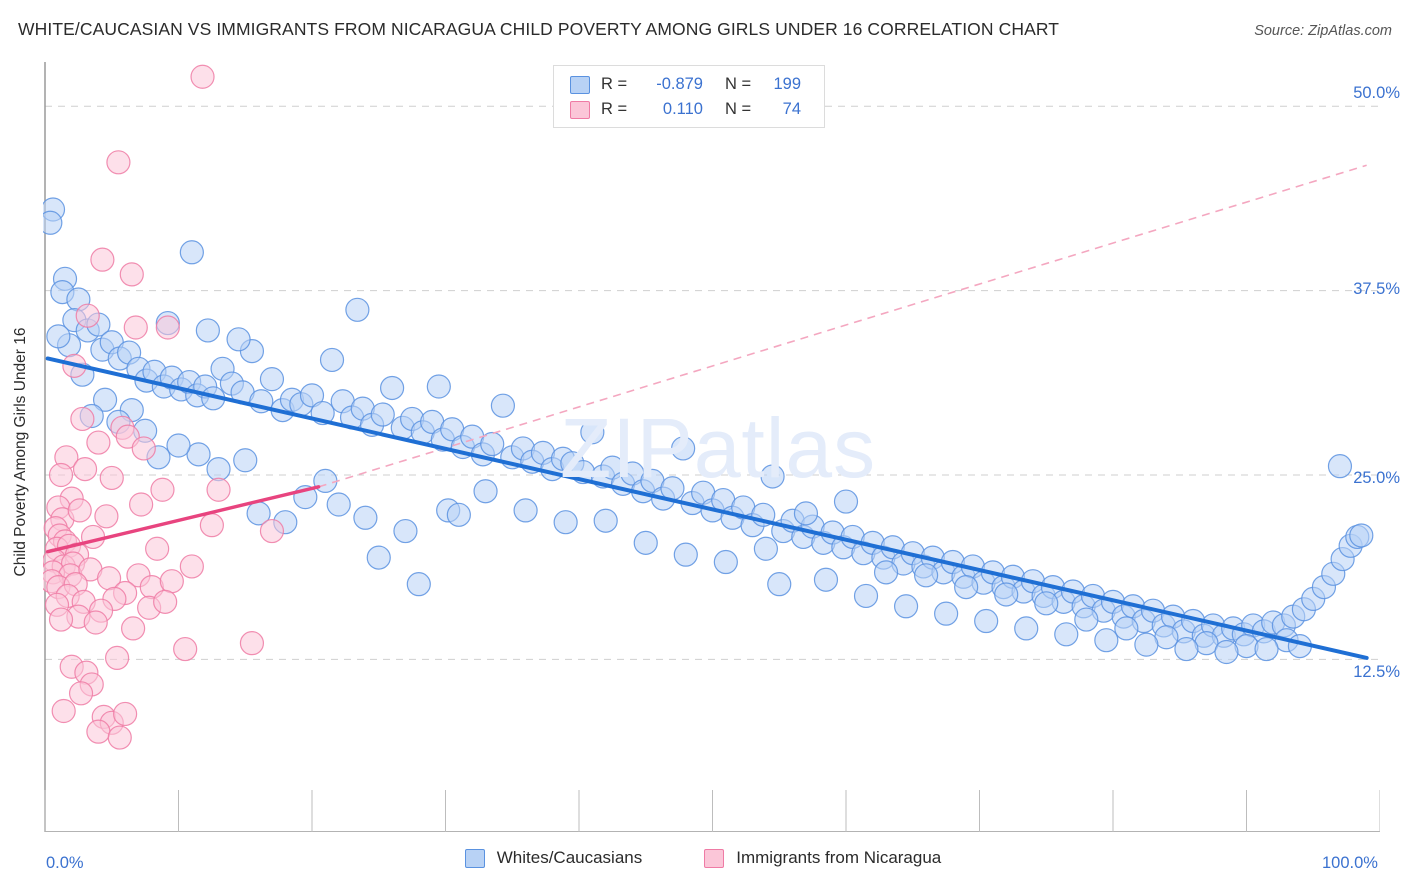  I want to click on legend-swatch-blue, so click(580, 84).